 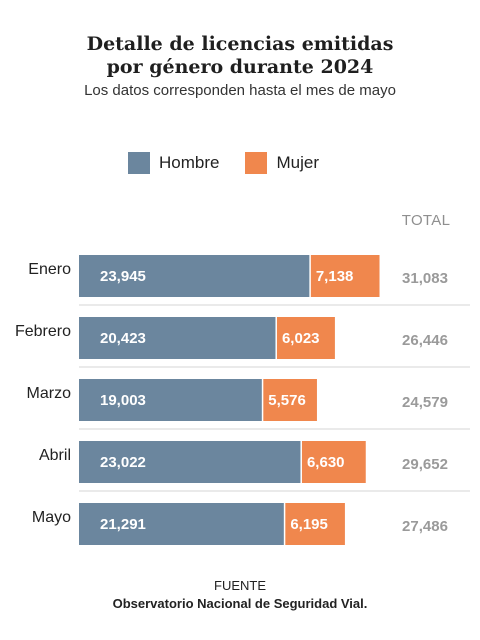 I want to click on chart-title-line1: Detalle de licencias emitidas, so click(x=240, y=44).